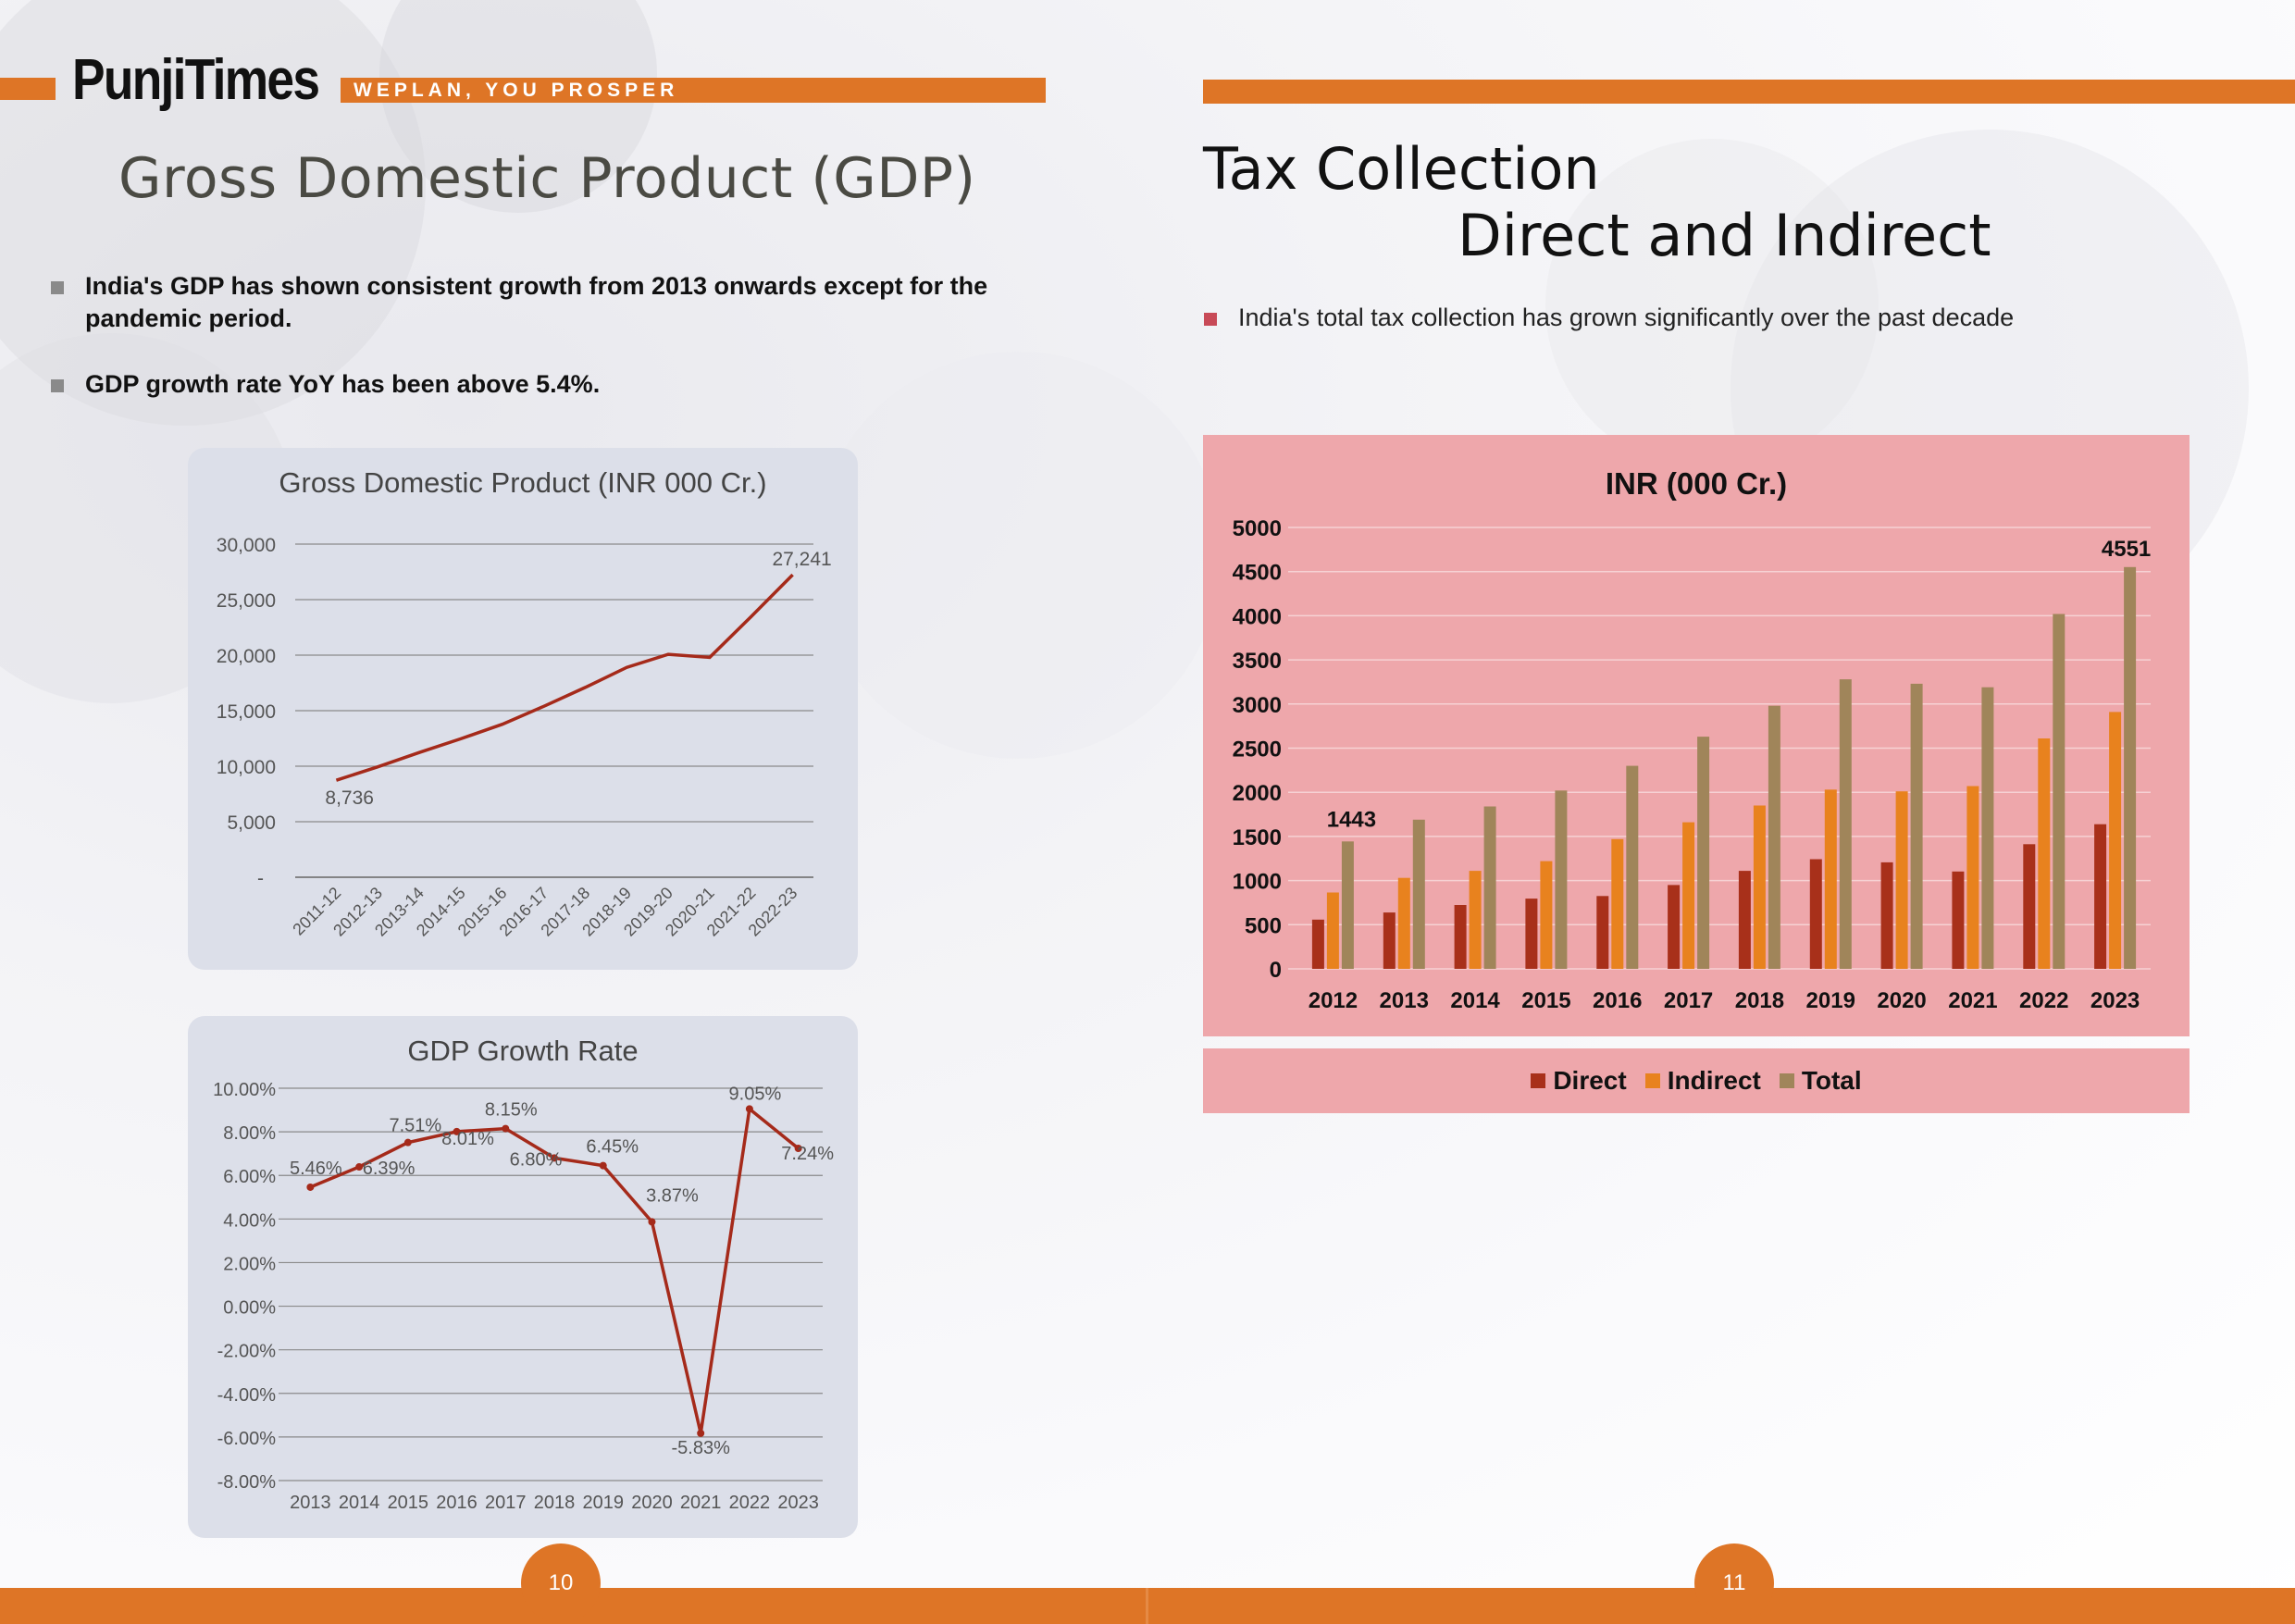 This screenshot has height=1624, width=2295. What do you see at coordinates (1333, 1000) in the screenshot?
I see `tax-x-tick: 2012` at bounding box center [1333, 1000].